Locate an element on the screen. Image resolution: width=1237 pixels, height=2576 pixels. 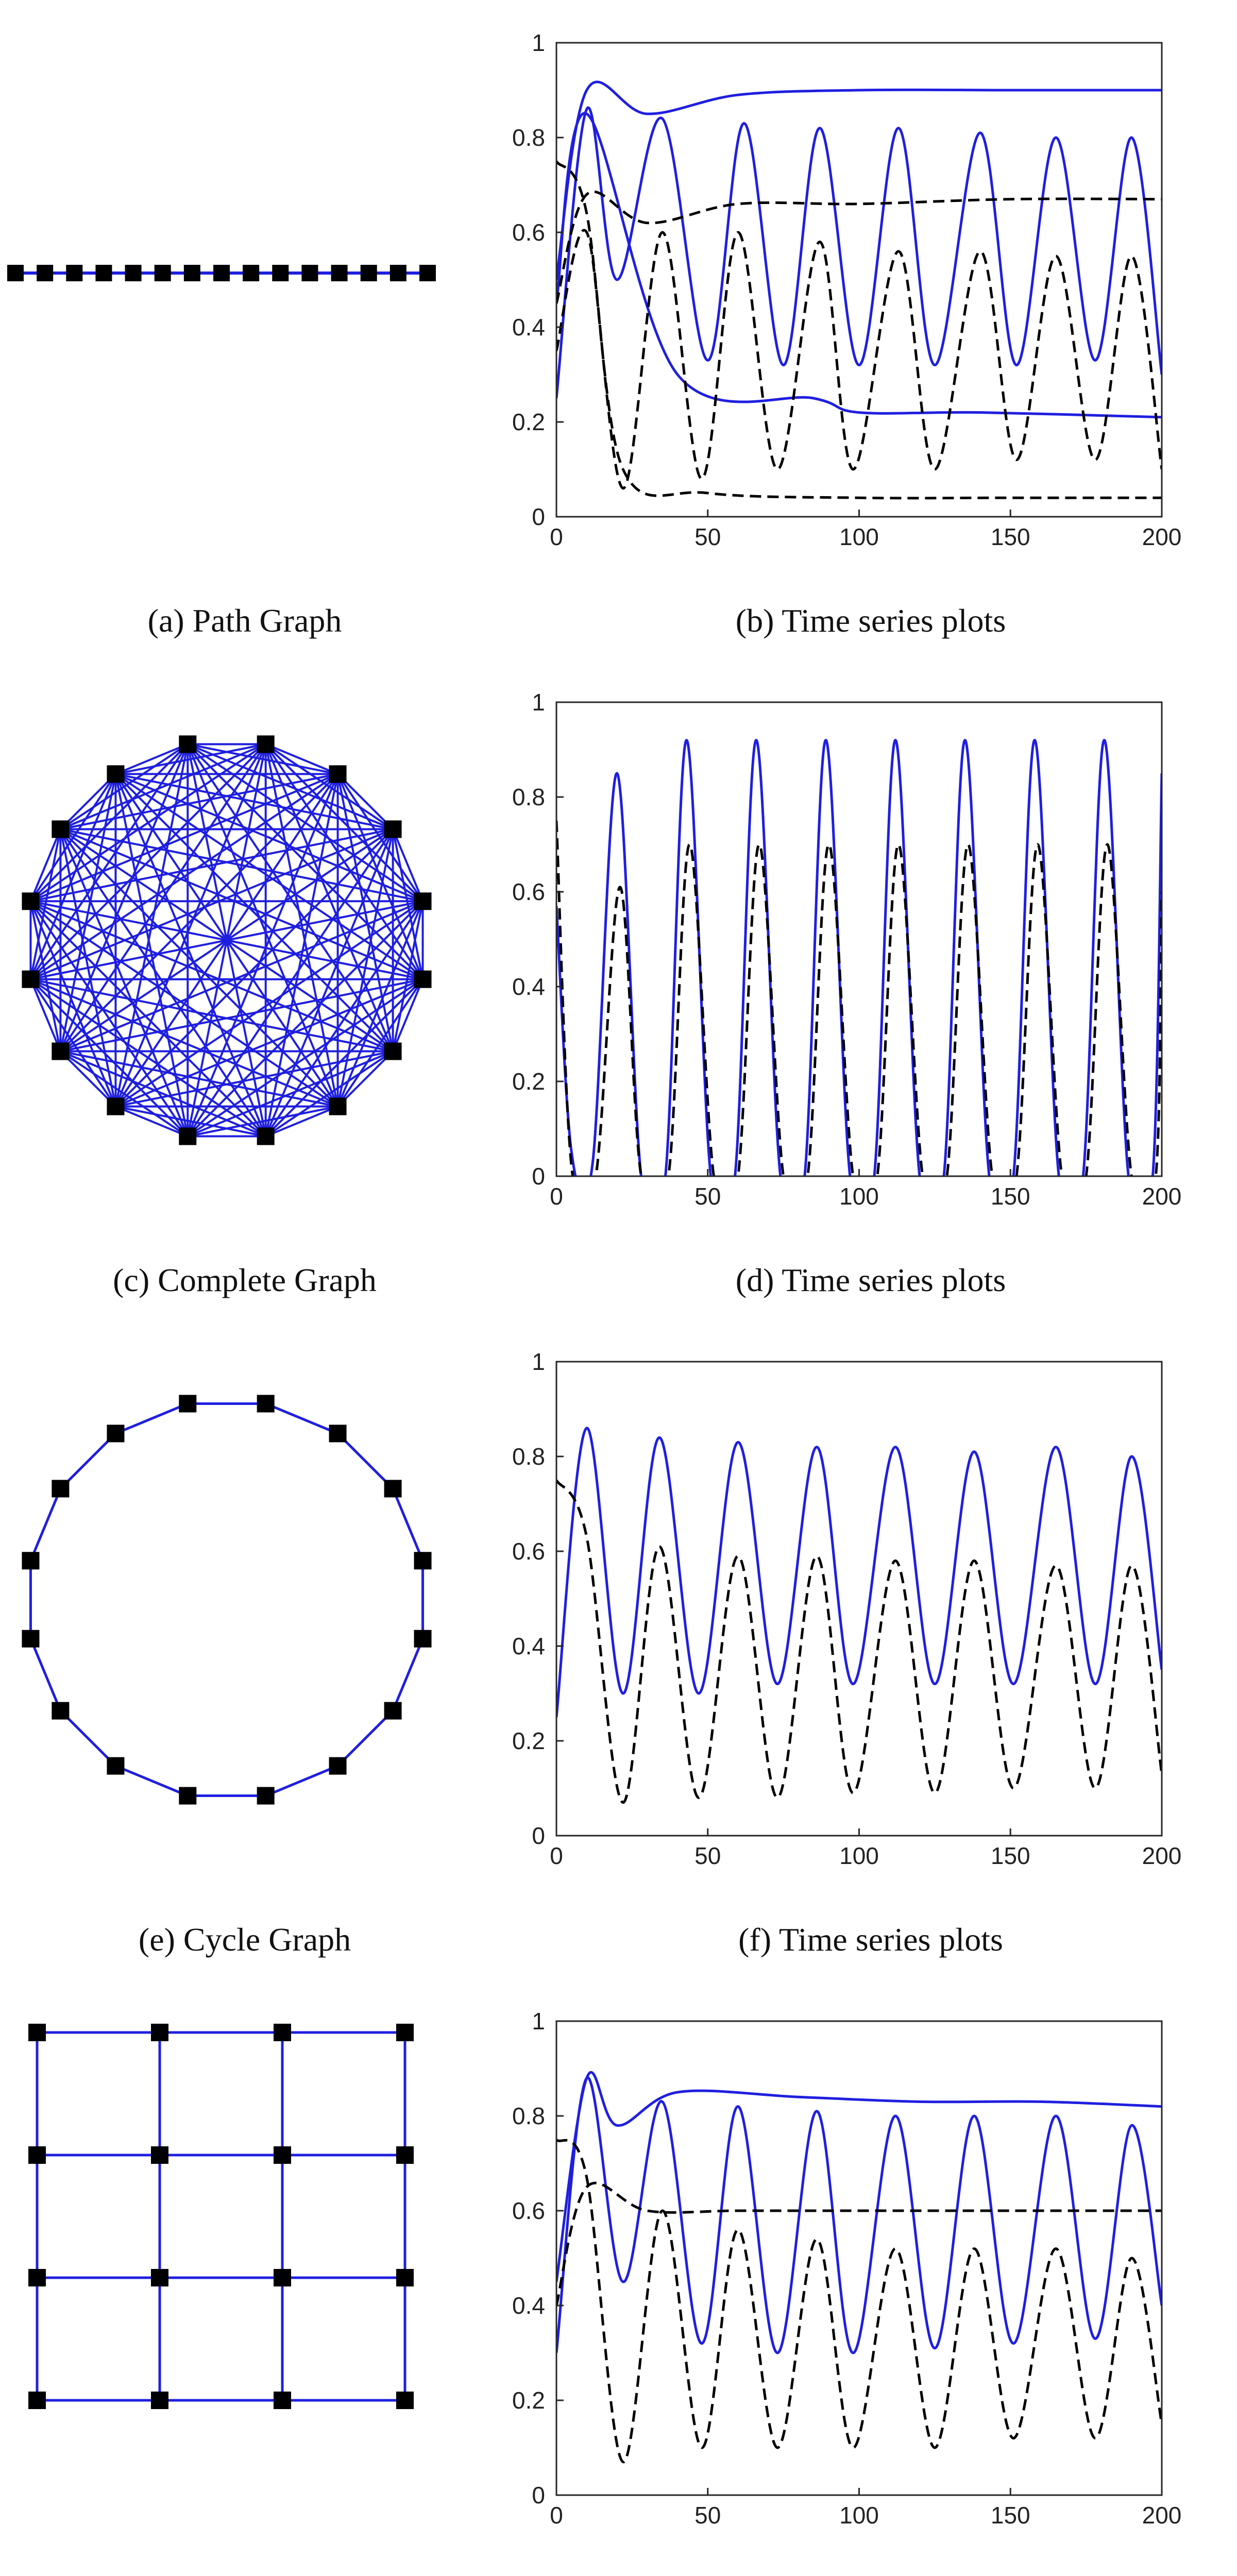
graph-caption: (c) Complete Graph is located at coordinates (245, 1280).